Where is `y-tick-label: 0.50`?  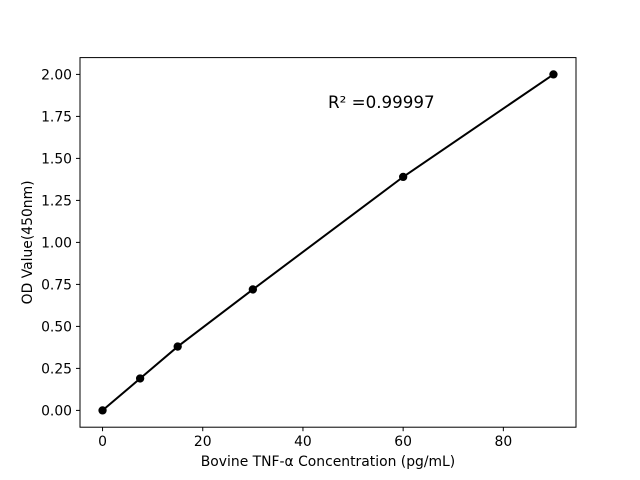
y-tick-label: 0.50 is located at coordinates (56, 327).